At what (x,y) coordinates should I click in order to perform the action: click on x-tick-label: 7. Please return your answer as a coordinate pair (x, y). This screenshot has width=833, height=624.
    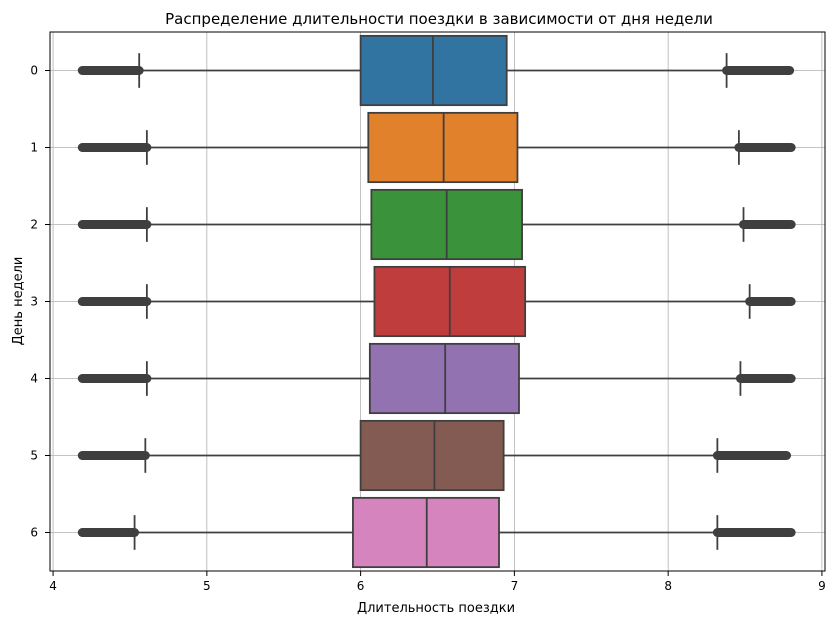
    Looking at the image, I should click on (515, 586).